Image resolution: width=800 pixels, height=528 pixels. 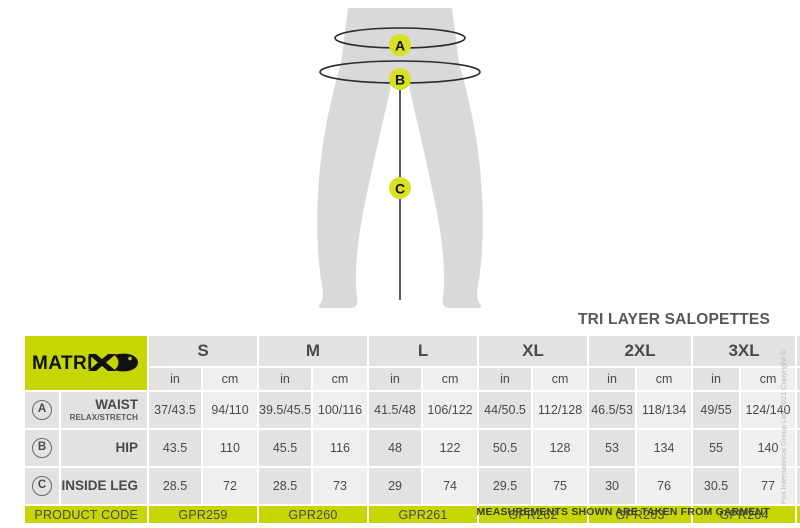 I want to click on cell-inside-leg-cm-s: 72, so click(x=230, y=486).